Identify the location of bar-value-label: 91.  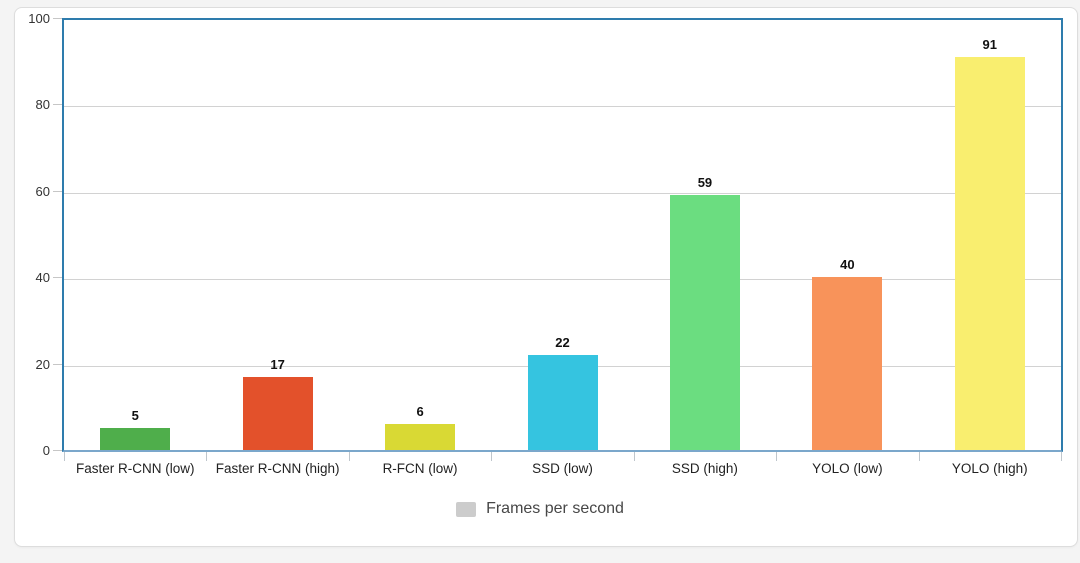
(990, 44).